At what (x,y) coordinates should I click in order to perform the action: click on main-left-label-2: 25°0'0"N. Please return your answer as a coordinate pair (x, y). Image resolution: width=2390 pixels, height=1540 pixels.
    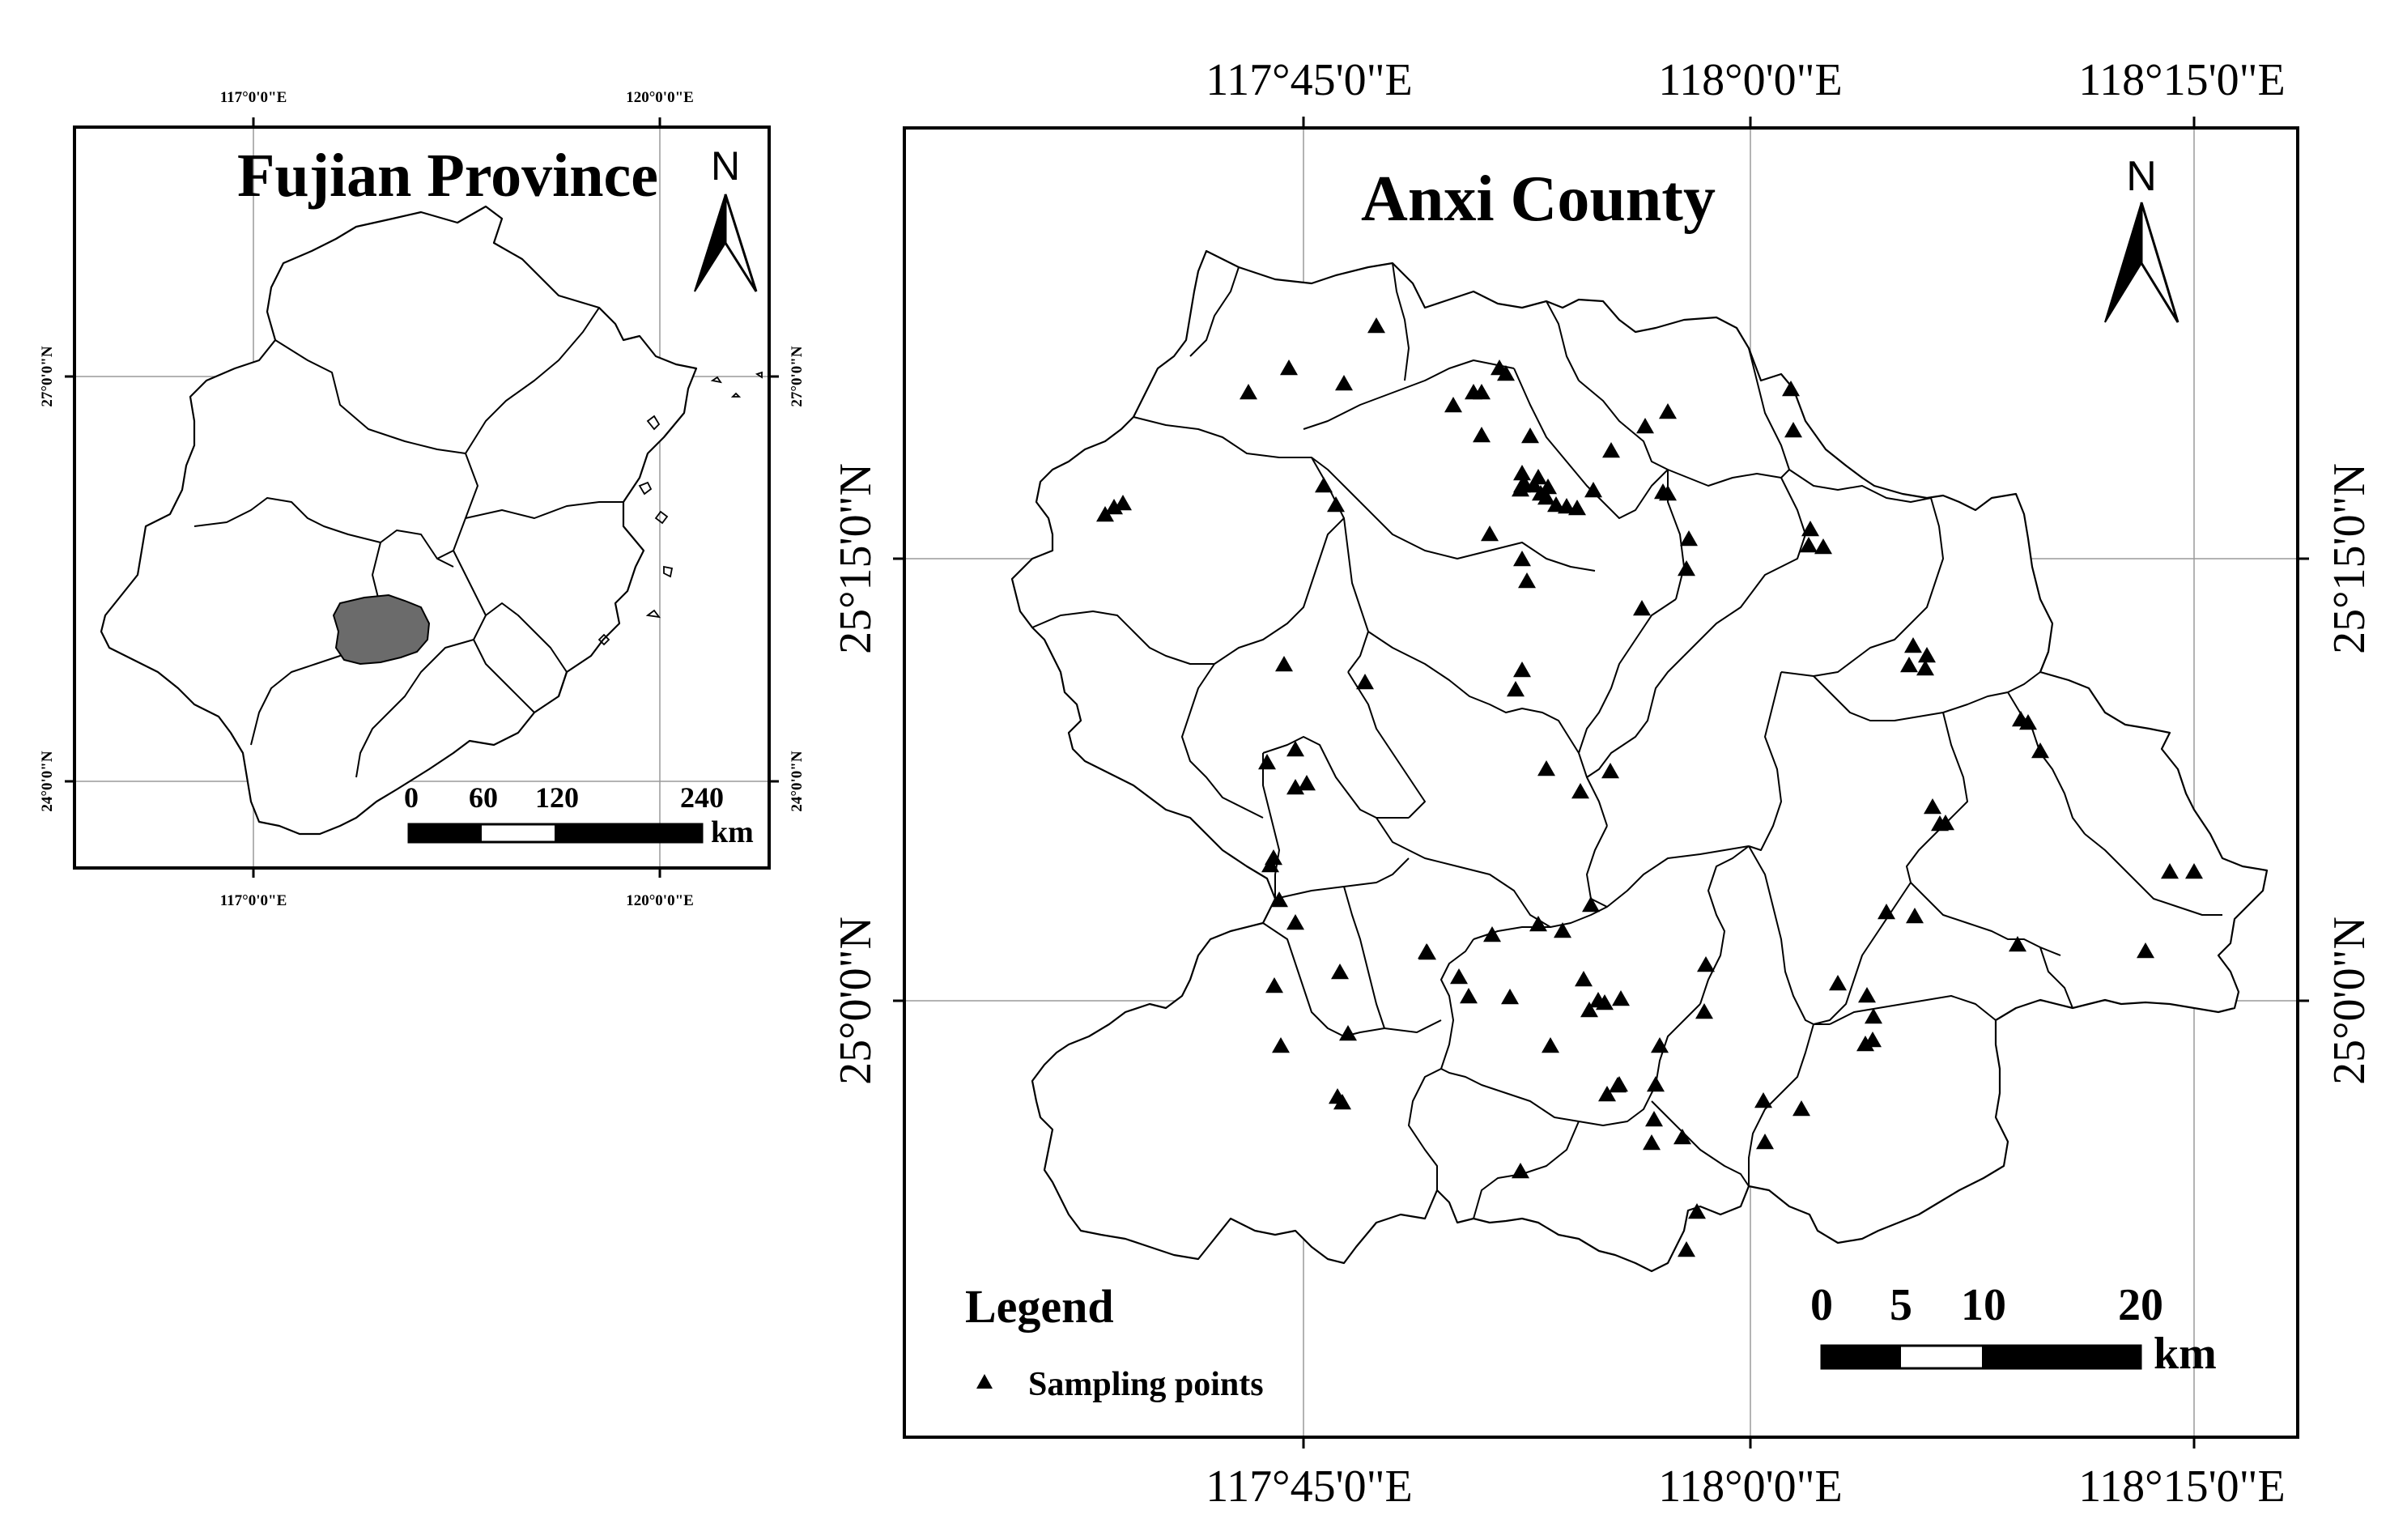
    Looking at the image, I should click on (856, 1001).